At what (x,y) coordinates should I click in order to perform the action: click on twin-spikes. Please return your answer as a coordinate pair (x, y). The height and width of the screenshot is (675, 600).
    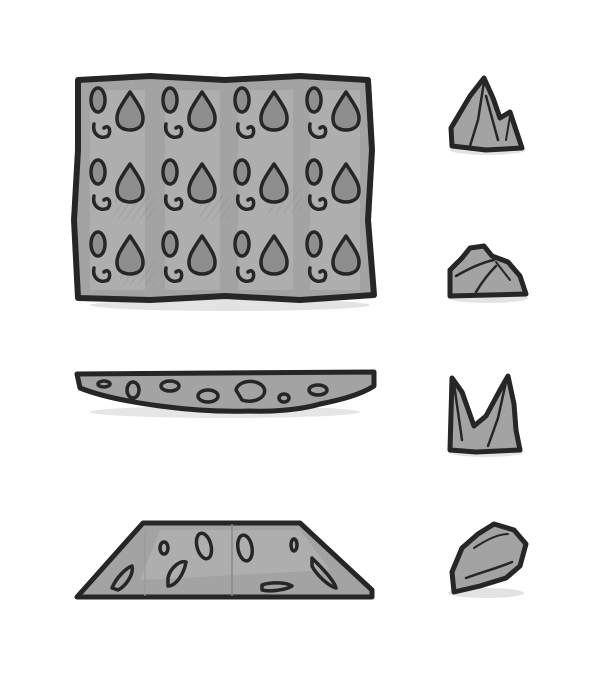
    Looking at the image, I should click on (485, 415).